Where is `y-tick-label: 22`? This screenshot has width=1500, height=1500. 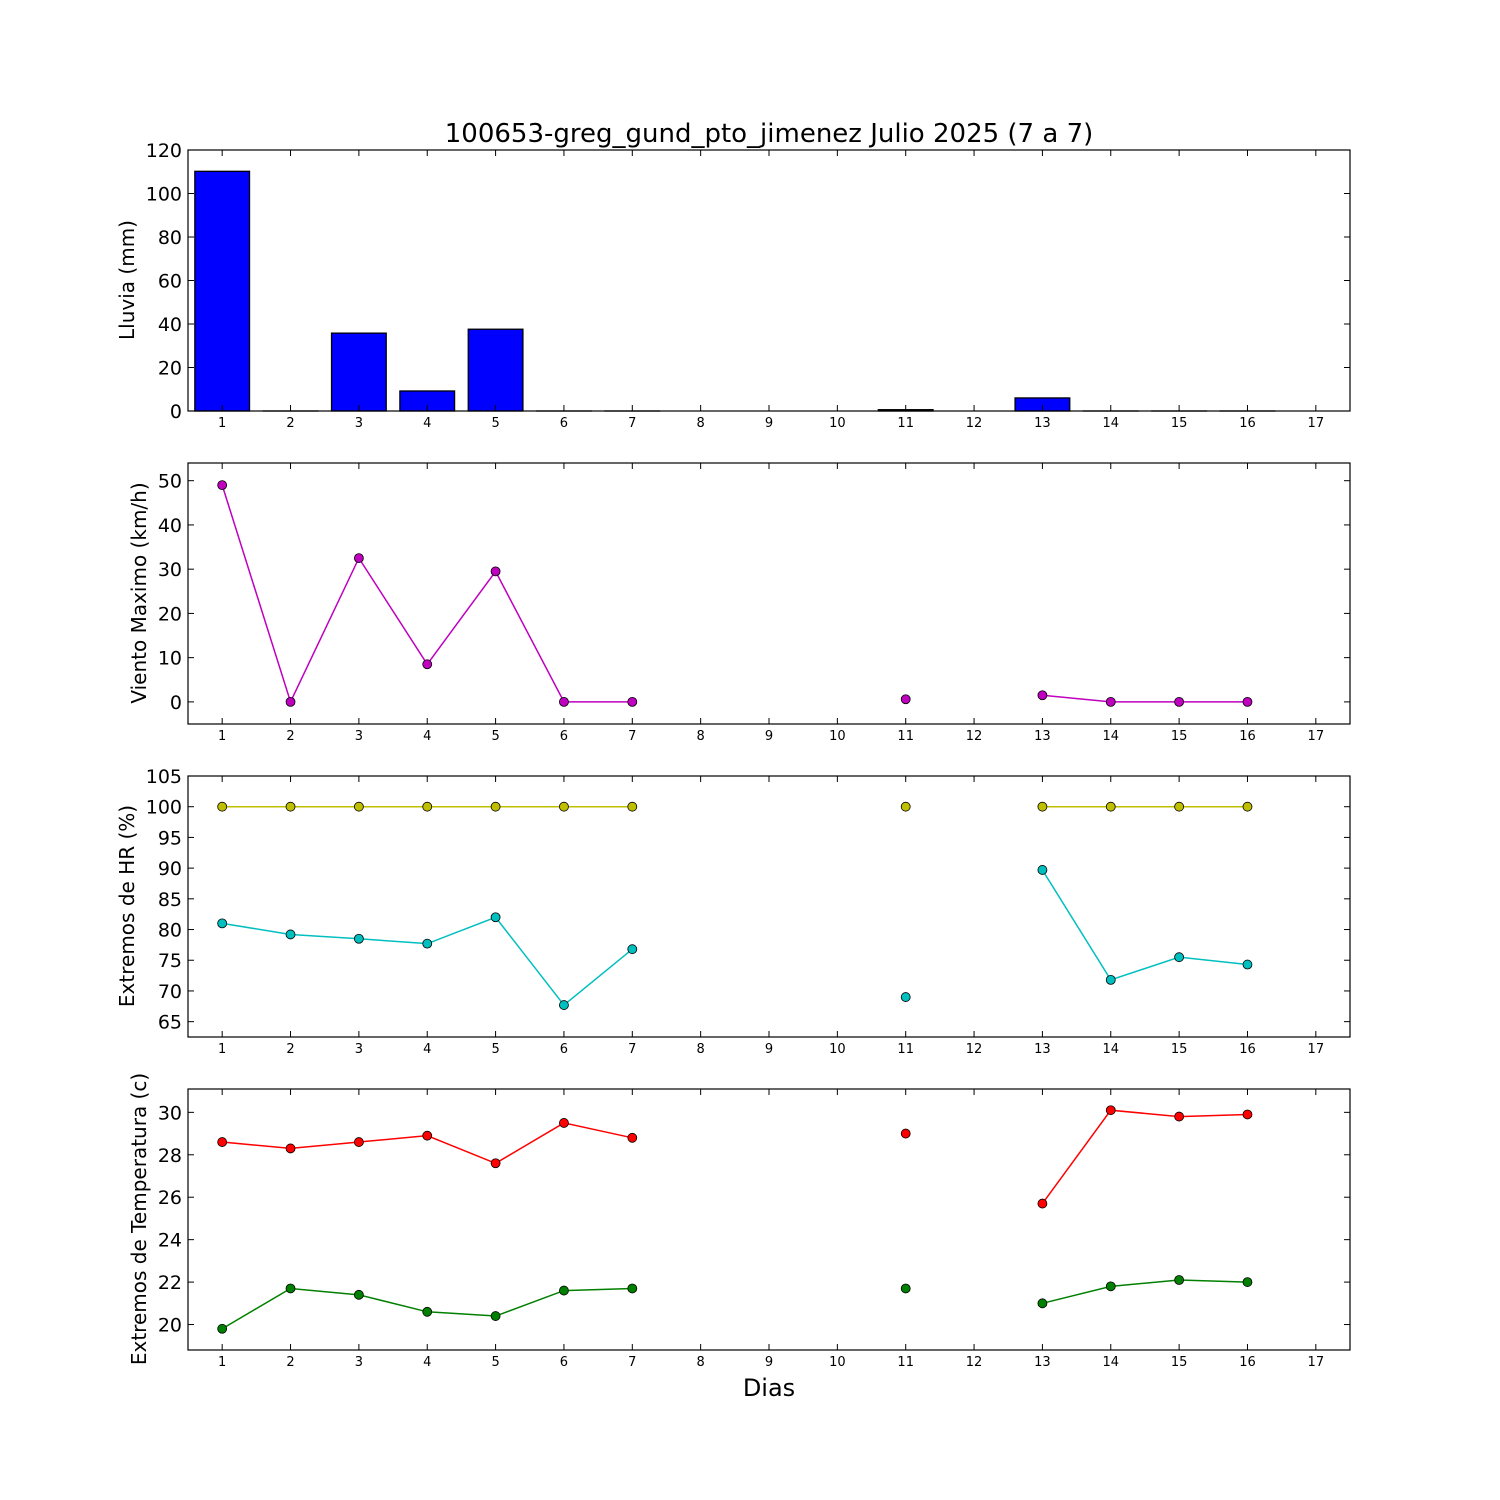 y-tick-label: 22 is located at coordinates (170, 1283).